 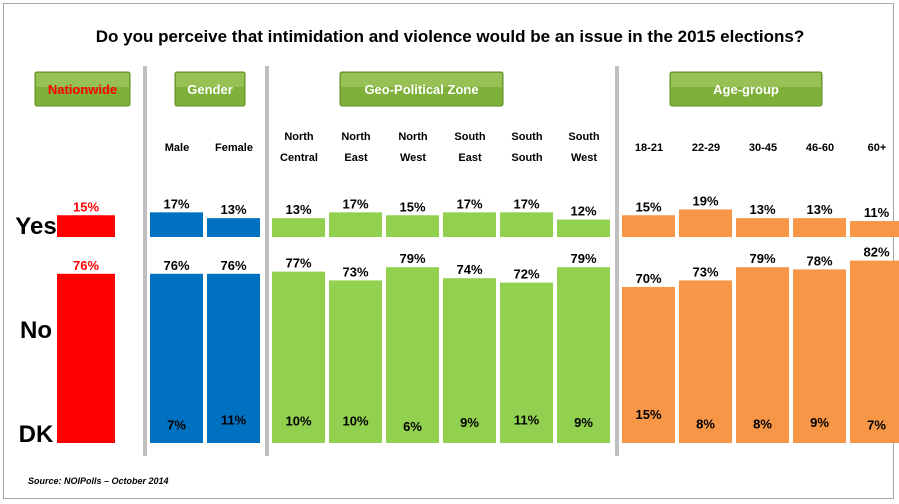 I want to click on value-label-no-18-21: 70%, so click(x=648, y=278).